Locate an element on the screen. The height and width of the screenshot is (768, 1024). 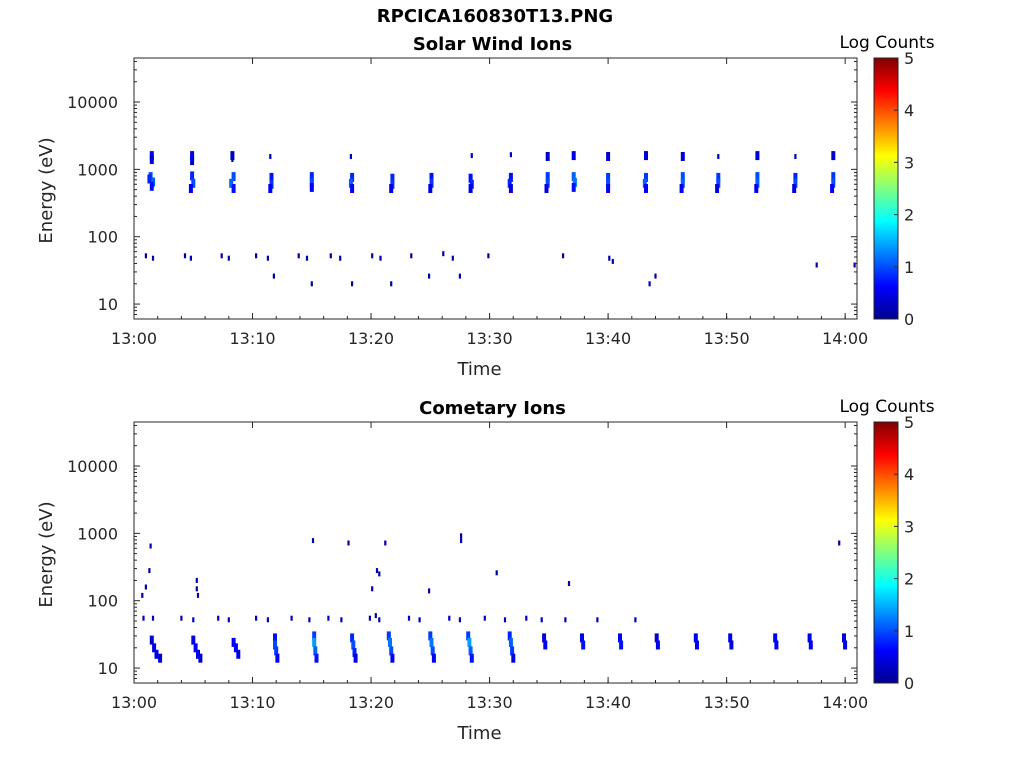
x-tick-label: 13:20 is located at coordinates (371, 702).